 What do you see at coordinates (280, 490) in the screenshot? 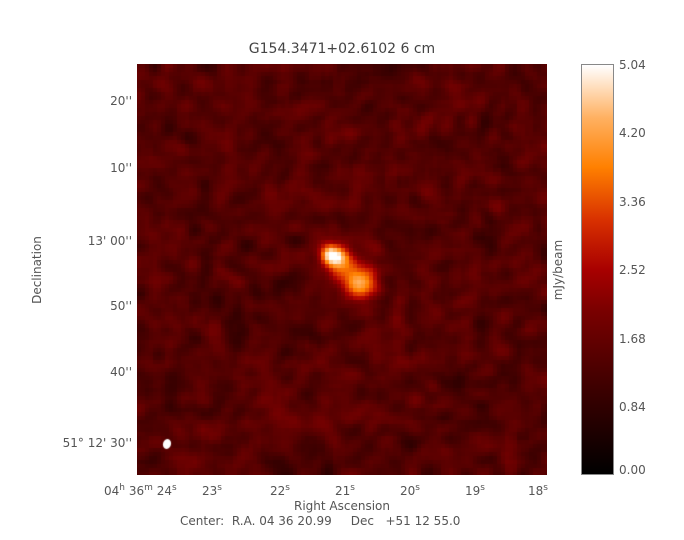
I see `x-tick-label: 22s` at bounding box center [280, 490].